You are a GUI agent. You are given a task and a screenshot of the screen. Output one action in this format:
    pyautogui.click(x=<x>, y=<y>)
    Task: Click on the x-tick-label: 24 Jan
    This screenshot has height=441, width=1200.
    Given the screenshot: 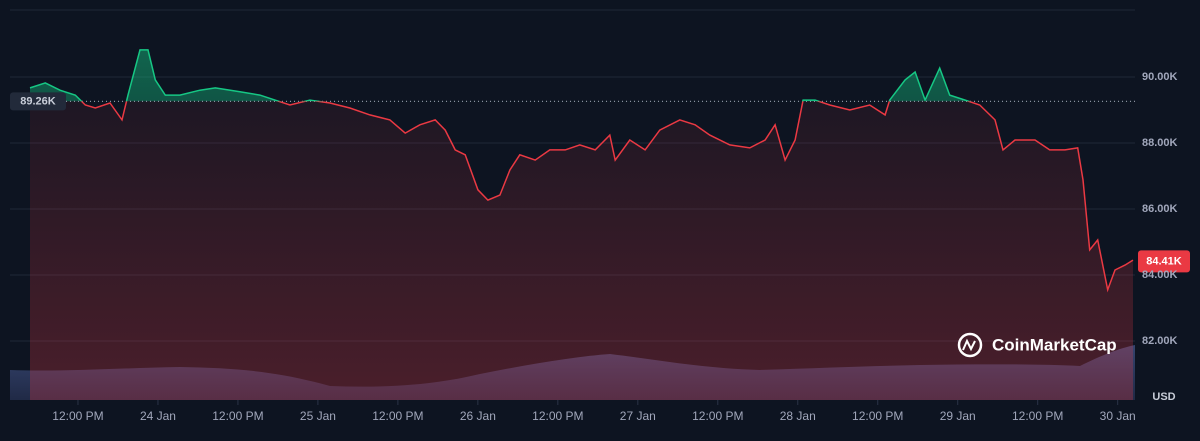 What is the action you would take?
    pyautogui.click(x=158, y=416)
    